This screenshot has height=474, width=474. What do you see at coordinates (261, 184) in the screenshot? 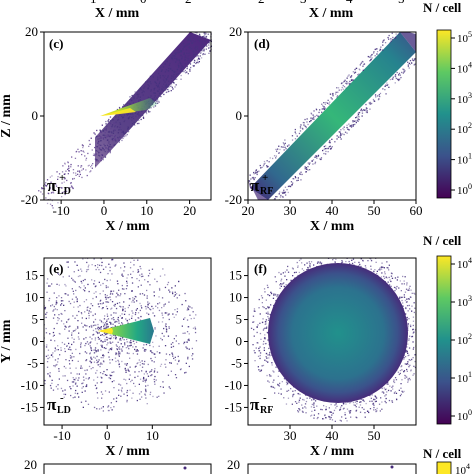
I see `panel-d-particle-label: π + RF` at bounding box center [261, 184].